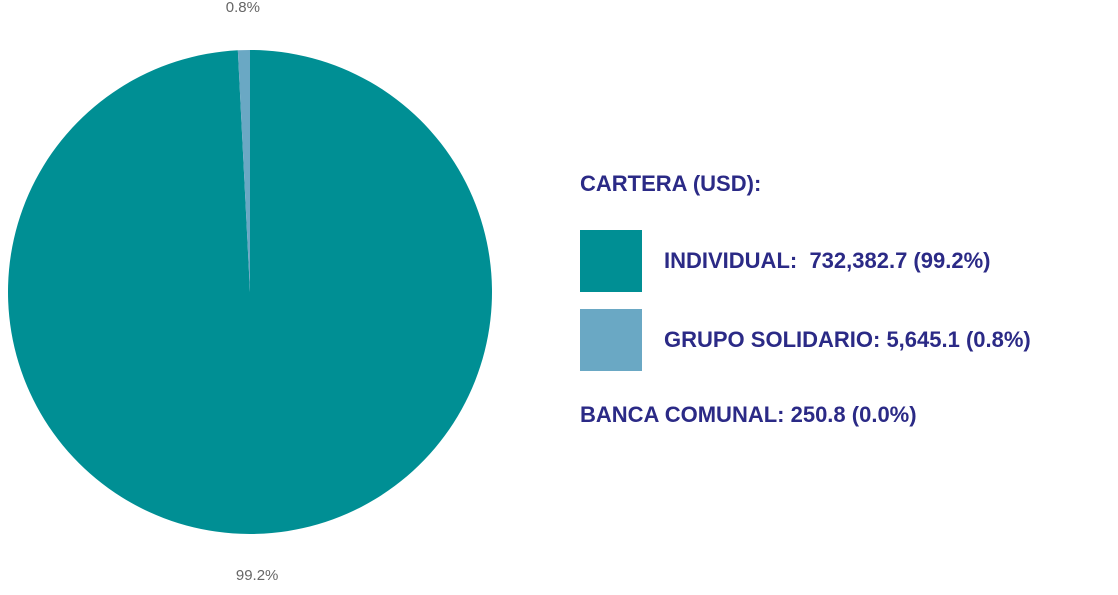 Image resolution: width=1118 pixels, height=595 pixels. What do you see at coordinates (670, 183) in the screenshot?
I see `legend-title: CARTERA (USD):` at bounding box center [670, 183].